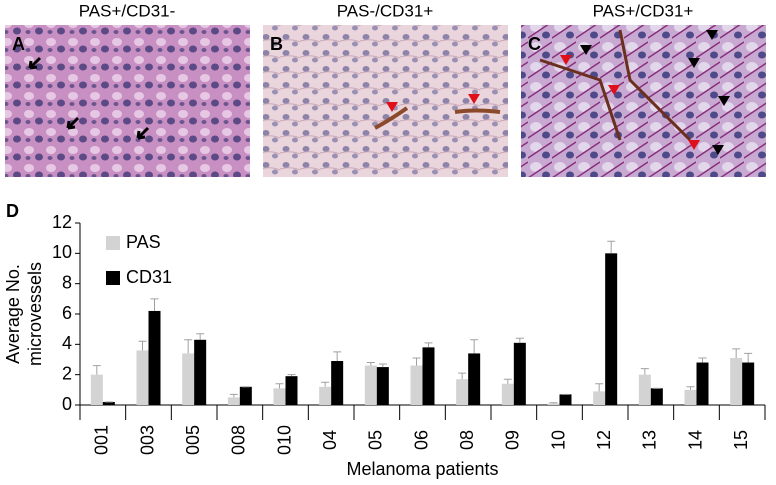 The height and width of the screenshot is (485, 776). What do you see at coordinates (67, 282) in the screenshot?
I see `y-tick-label: 8` at bounding box center [67, 282].